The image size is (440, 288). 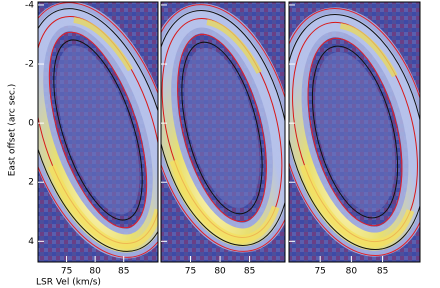 I want to click on y-tick-label: 2, so click(x=31, y=183).